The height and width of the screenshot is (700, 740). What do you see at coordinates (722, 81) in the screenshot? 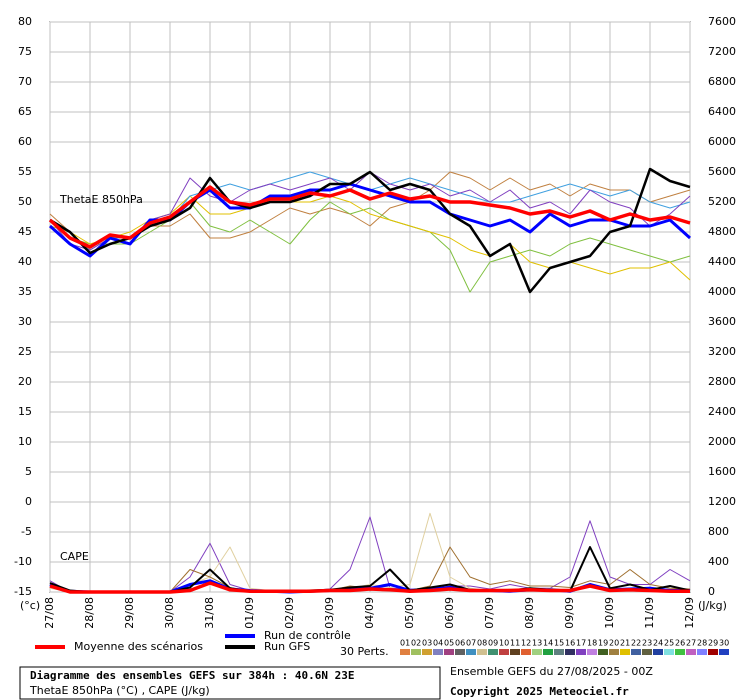
I see `y2-tick-label: 6800` at bounding box center [722, 81].